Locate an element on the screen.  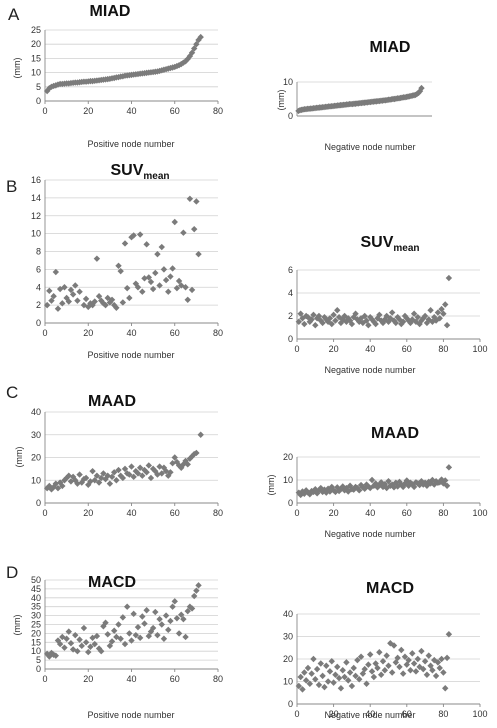
y-tick-label: 25 is located at coordinates (36, 625).